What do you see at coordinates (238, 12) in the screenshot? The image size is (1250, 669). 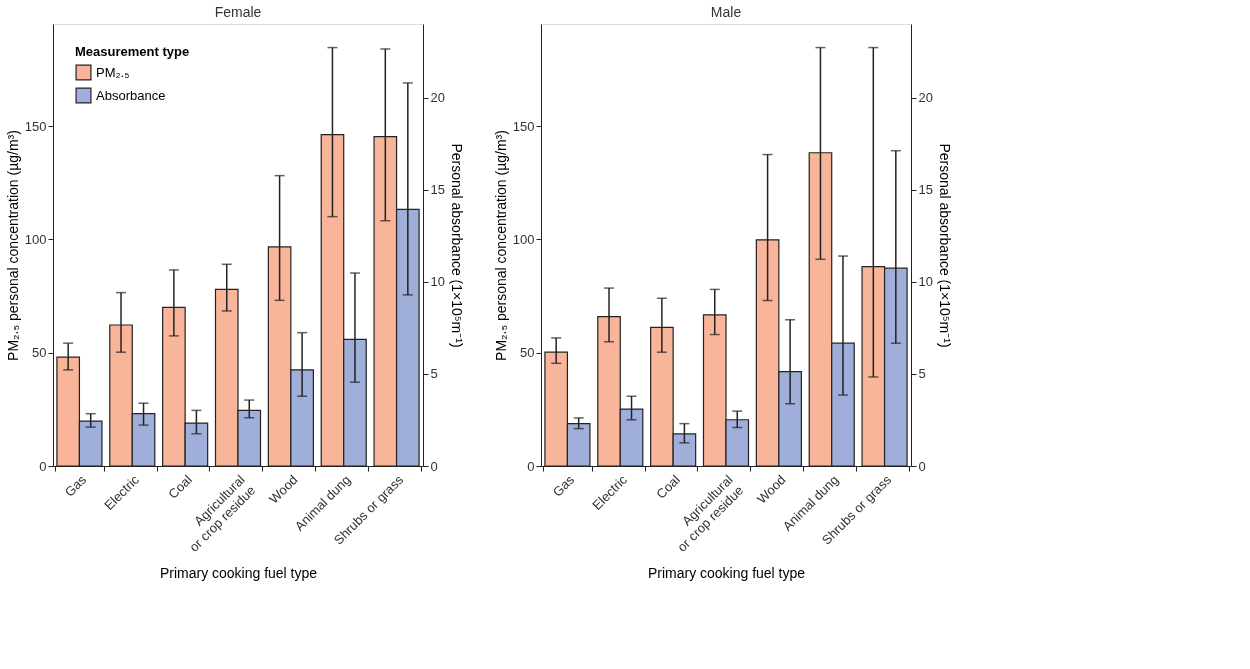 I see `chart-title: Female` at bounding box center [238, 12].